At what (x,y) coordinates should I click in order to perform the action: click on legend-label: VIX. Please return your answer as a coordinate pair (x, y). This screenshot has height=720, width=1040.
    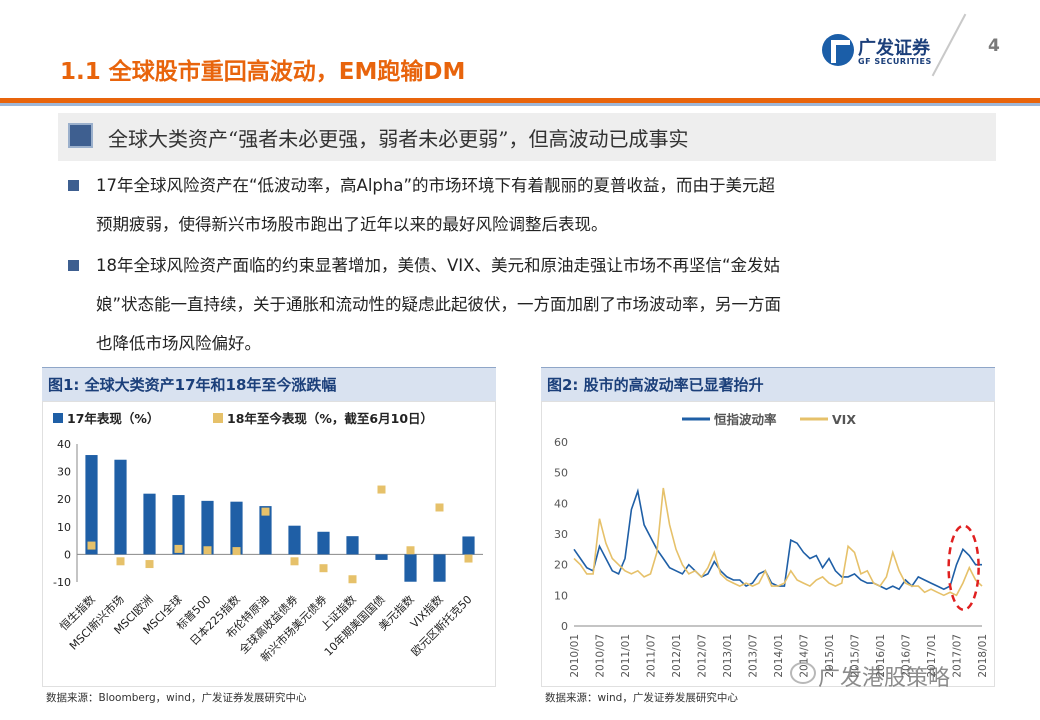
    Looking at the image, I should click on (844, 419).